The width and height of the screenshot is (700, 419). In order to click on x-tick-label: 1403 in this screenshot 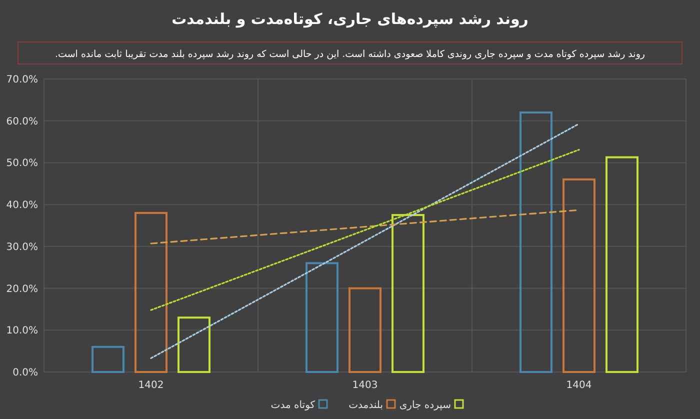, I will do `click(365, 385)`.